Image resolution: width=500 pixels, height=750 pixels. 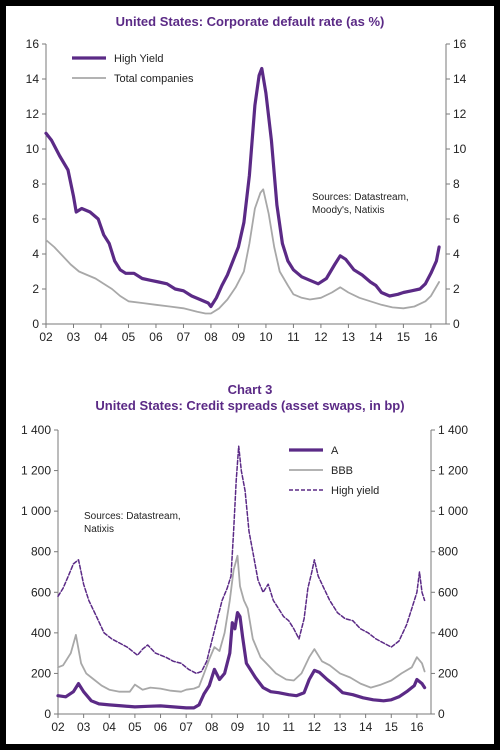 What do you see at coordinates (35, 324) in the screenshot?
I see `chart1-ytick-label-left: 0` at bounding box center [35, 324].